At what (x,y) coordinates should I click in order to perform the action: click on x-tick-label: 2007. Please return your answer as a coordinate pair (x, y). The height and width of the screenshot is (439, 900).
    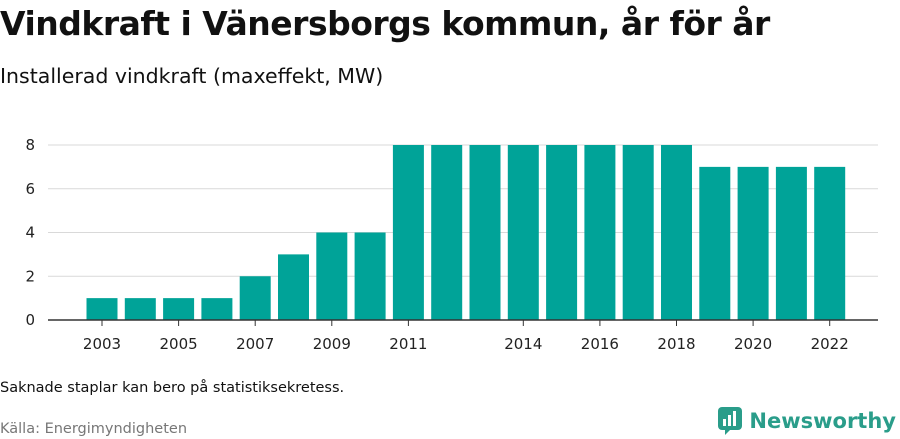
    Looking at the image, I should click on (255, 344).